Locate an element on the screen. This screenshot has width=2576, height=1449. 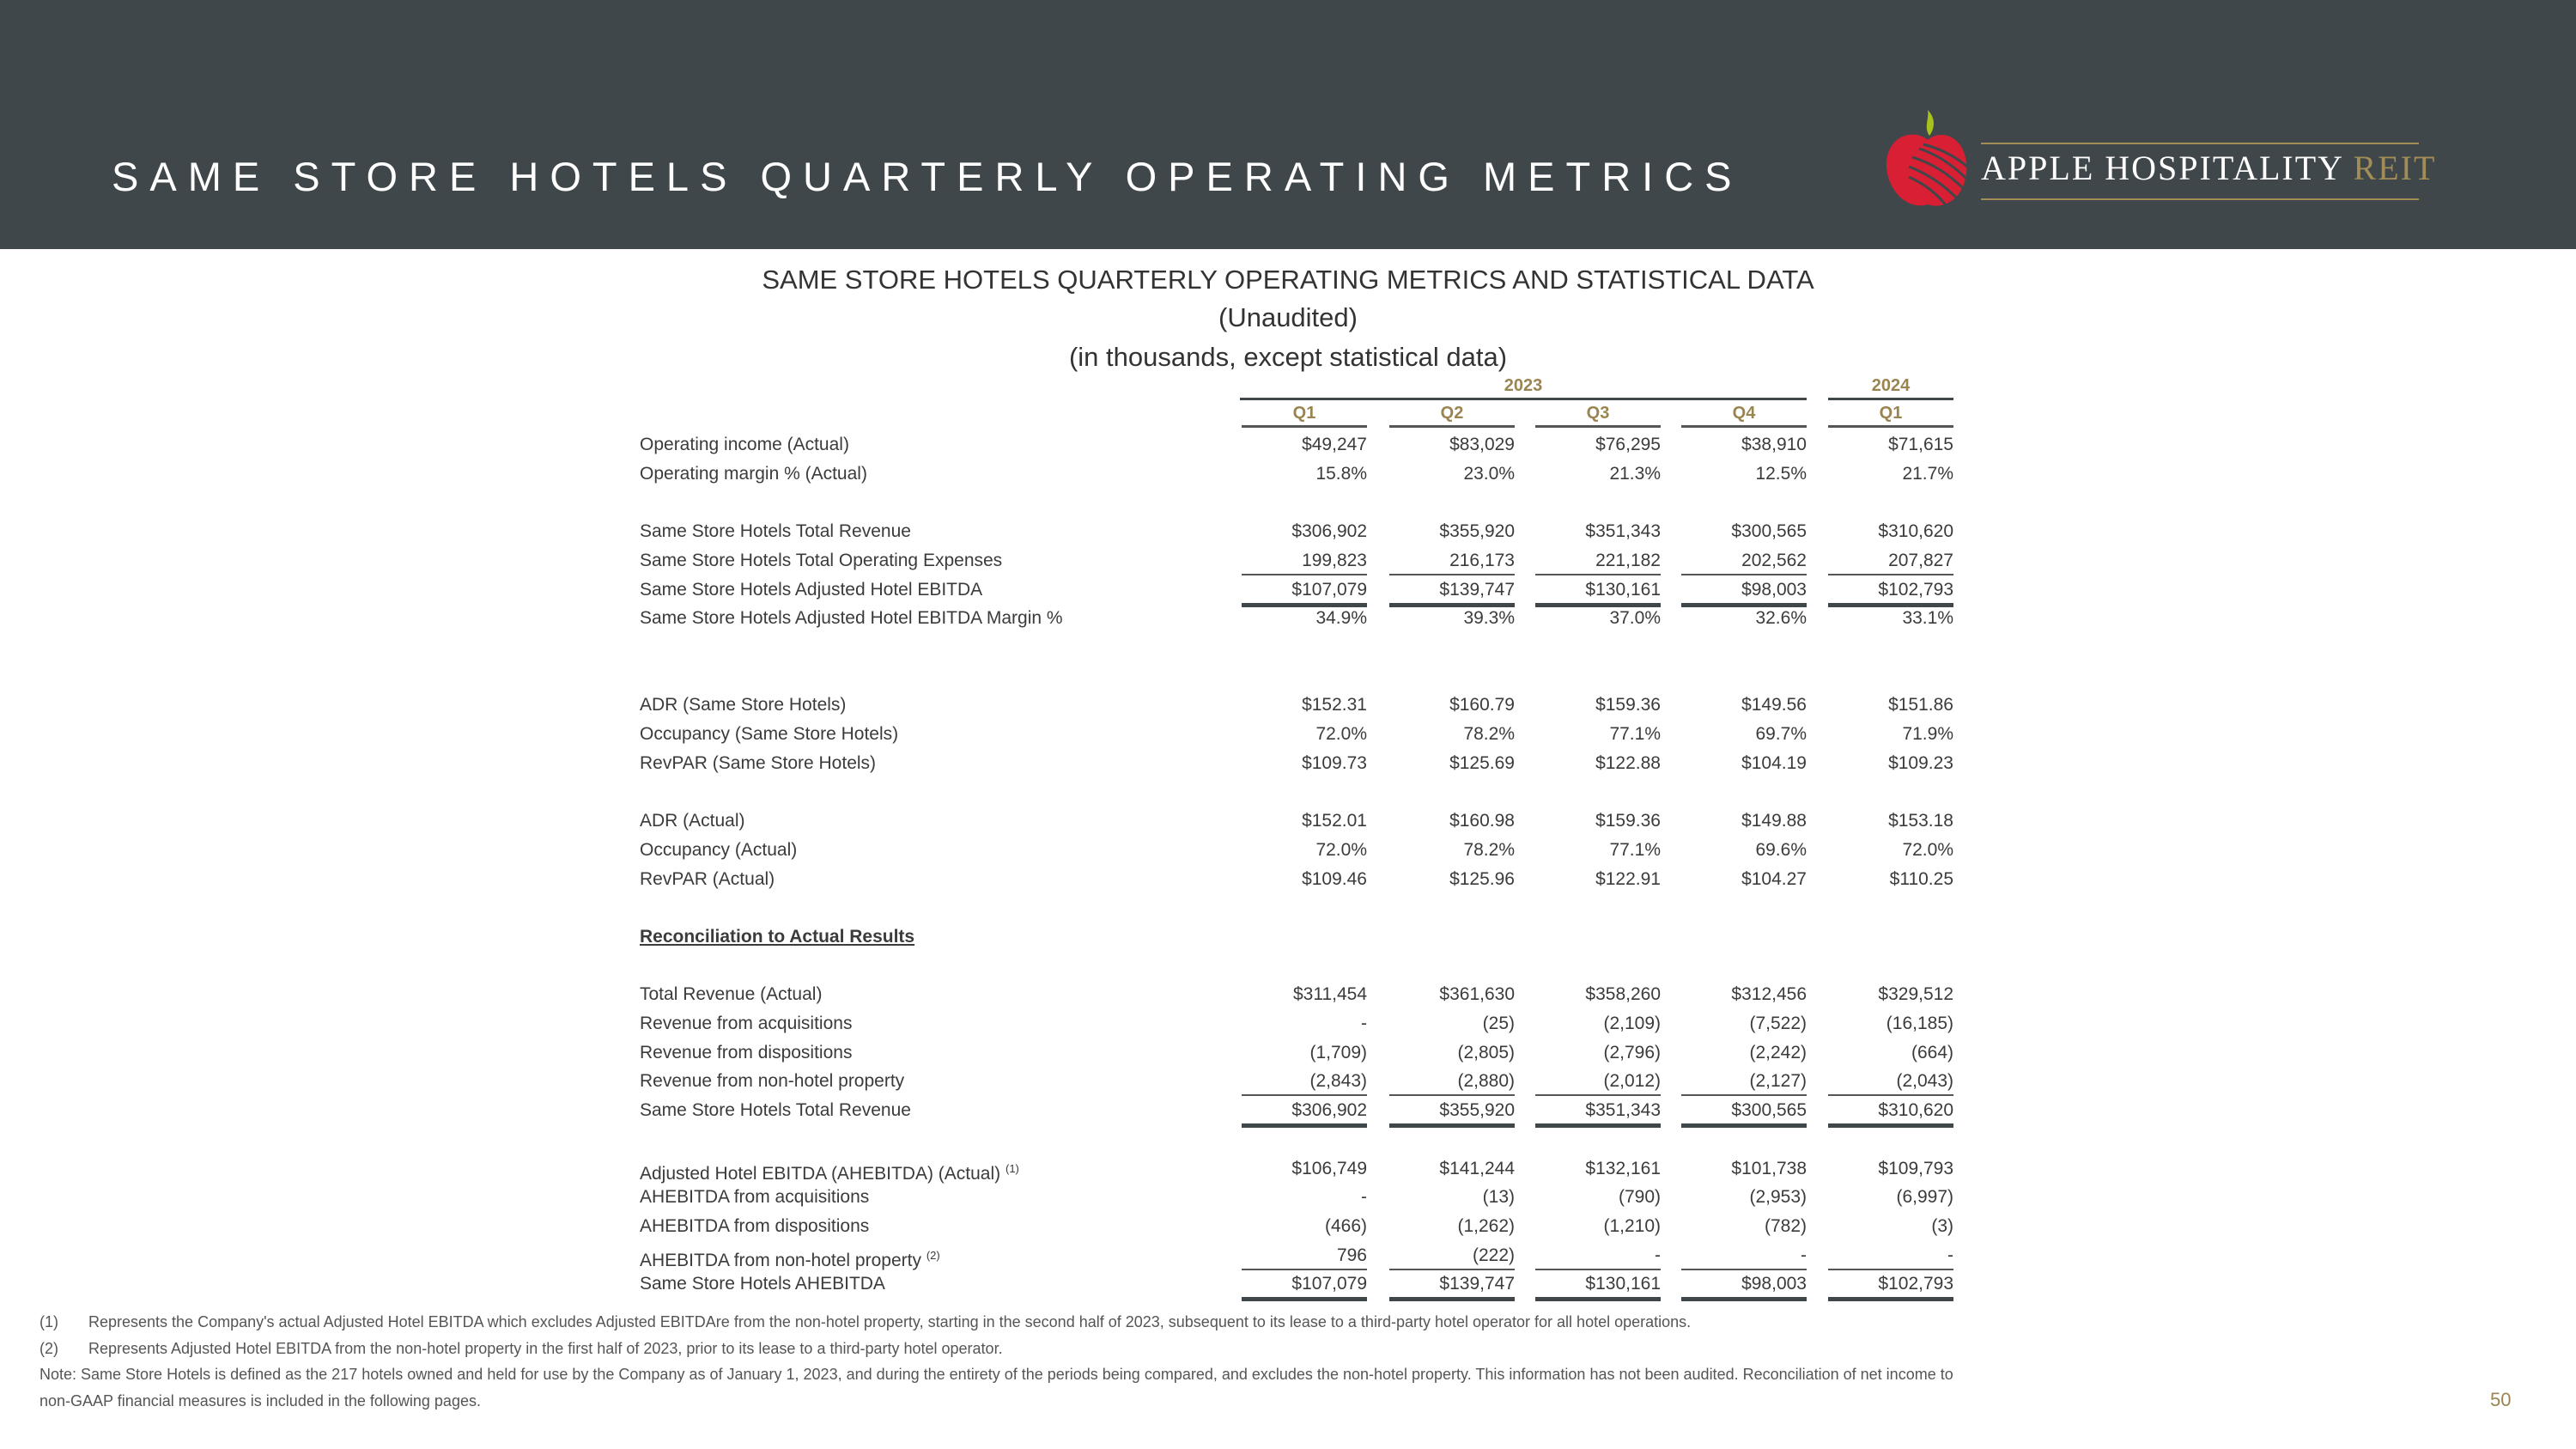
table-cell: (2,843) is located at coordinates (1305, 1082).